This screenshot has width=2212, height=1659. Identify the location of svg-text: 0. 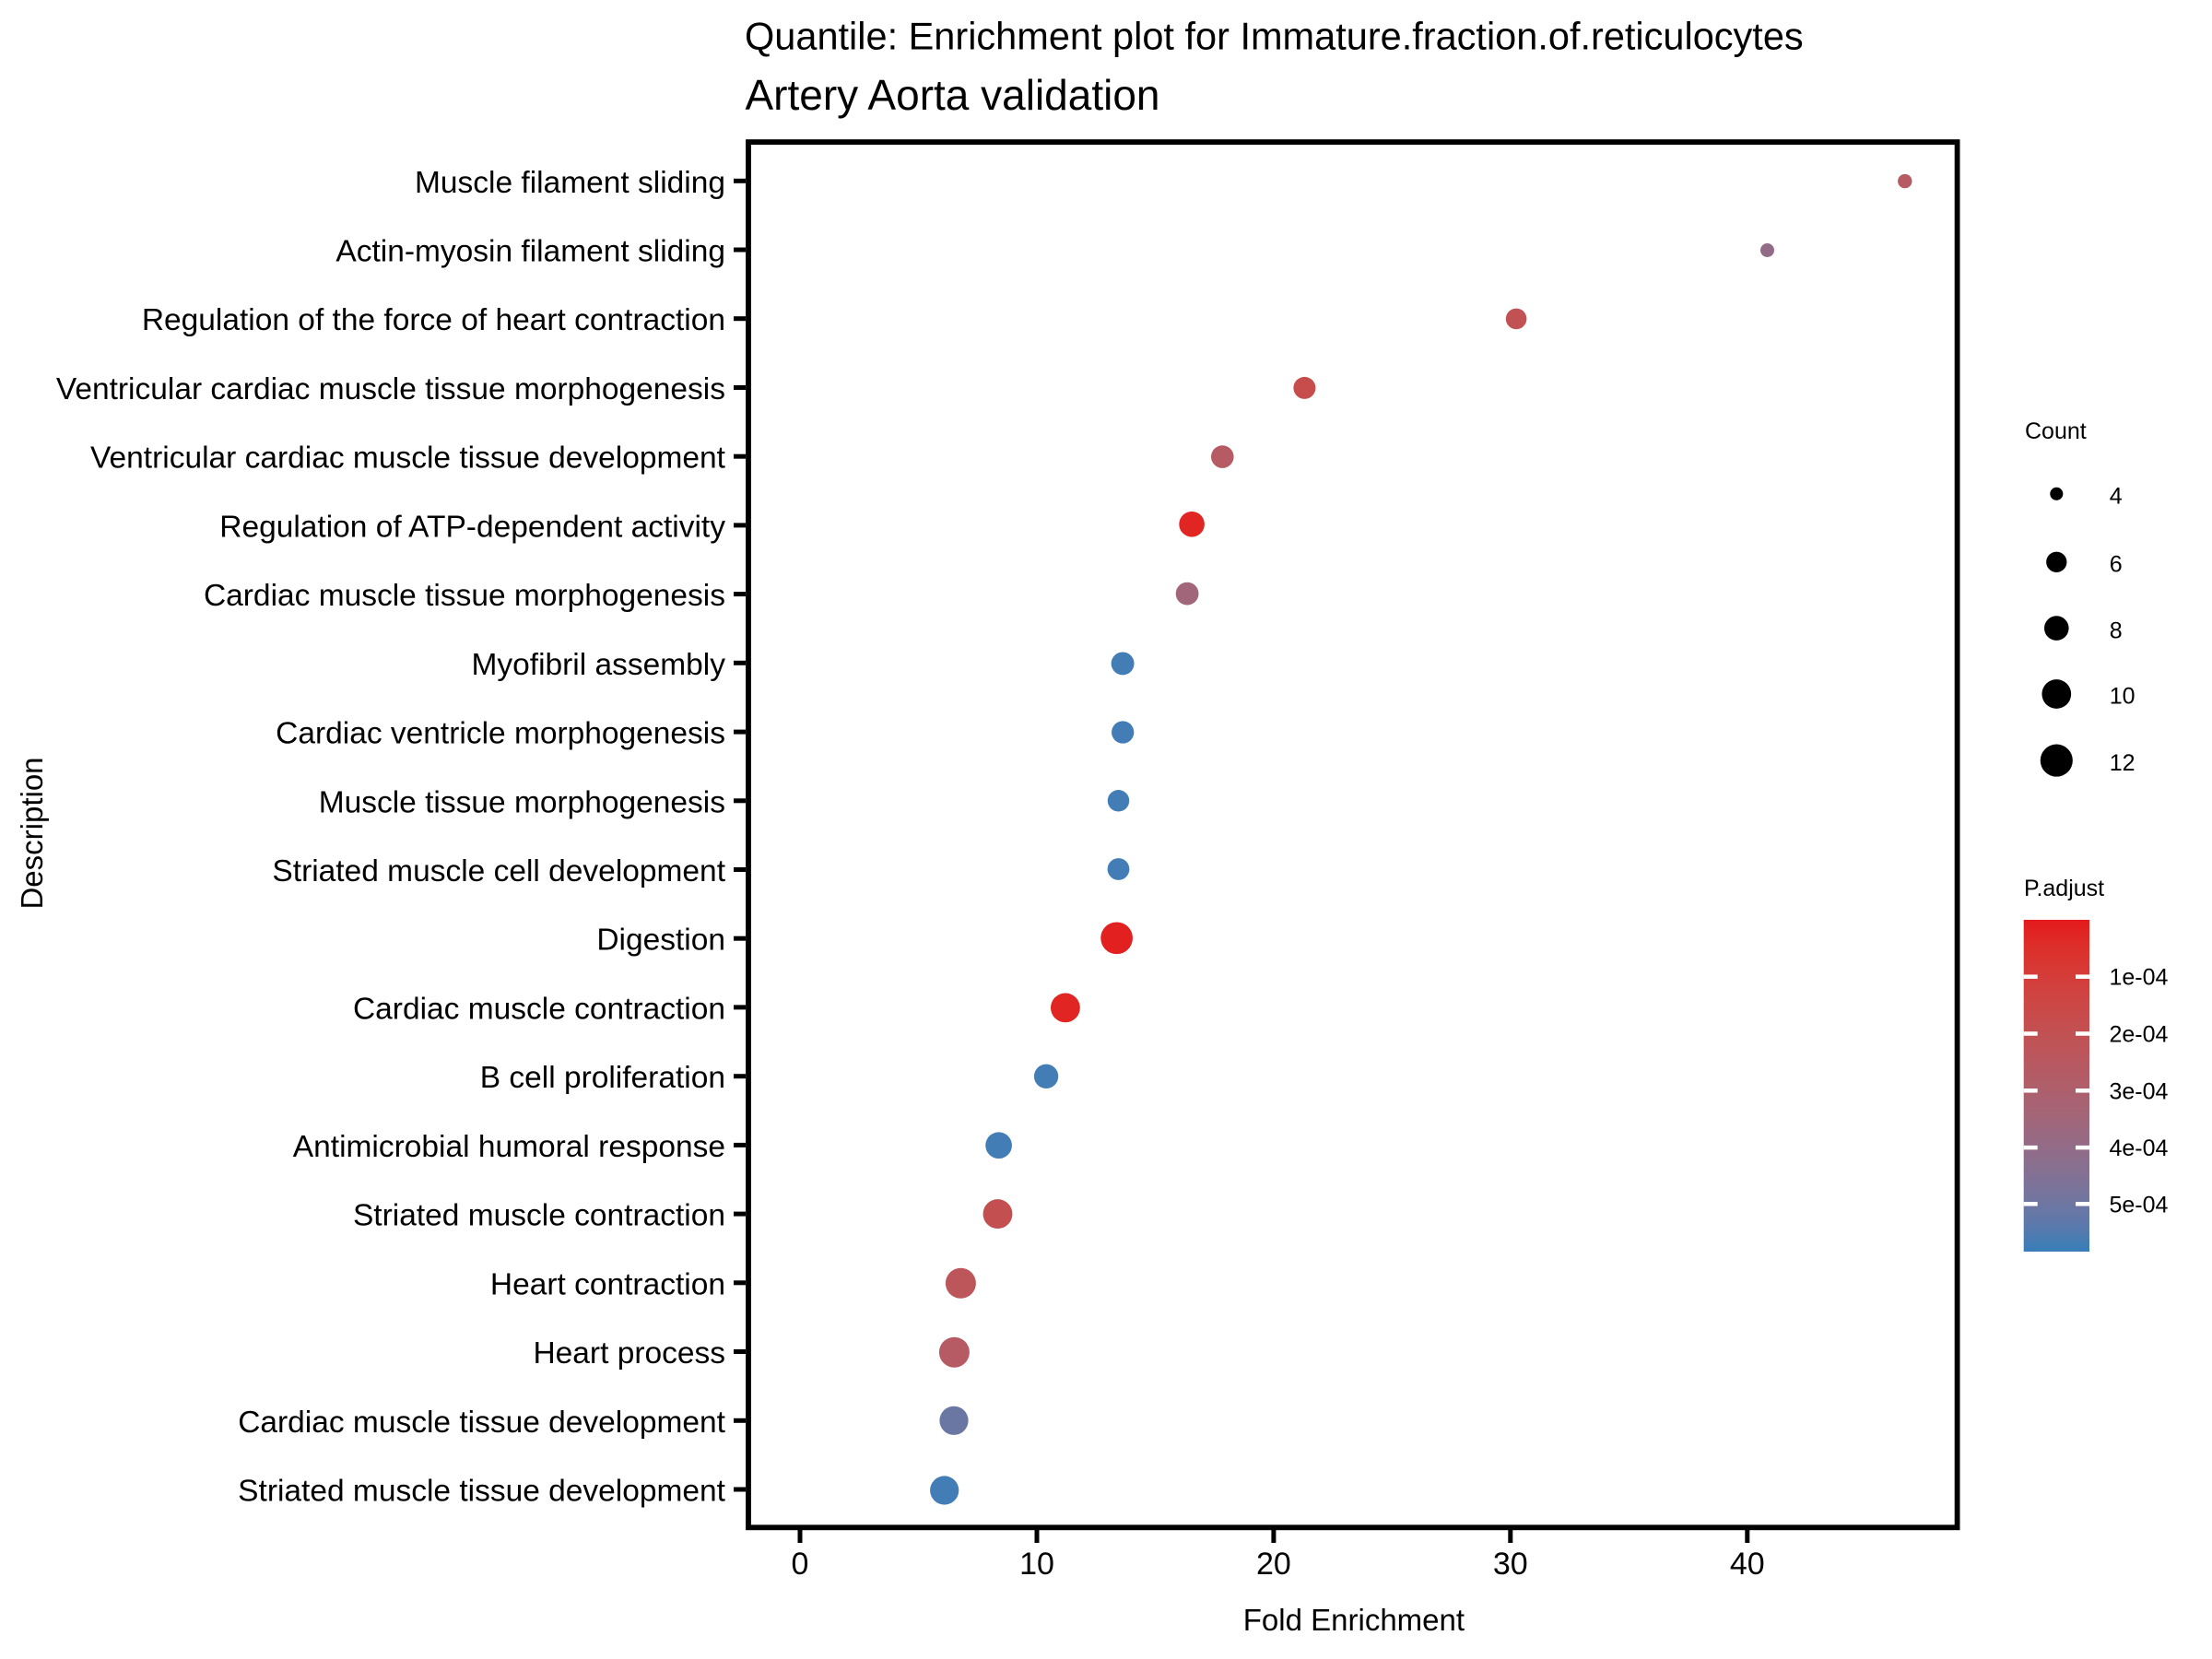
(800, 1564).